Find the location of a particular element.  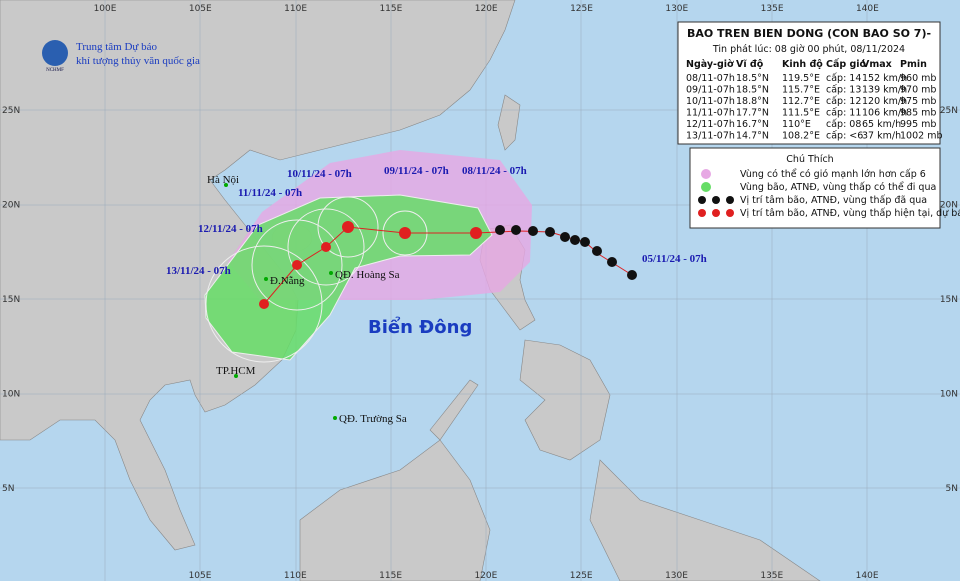

table-cell: 11/11-07h is located at coordinates (710, 113).